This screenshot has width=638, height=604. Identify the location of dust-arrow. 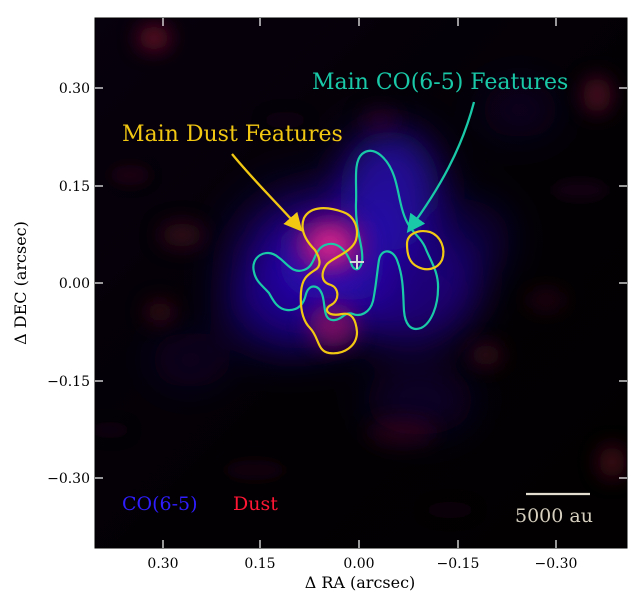
(267, 192).